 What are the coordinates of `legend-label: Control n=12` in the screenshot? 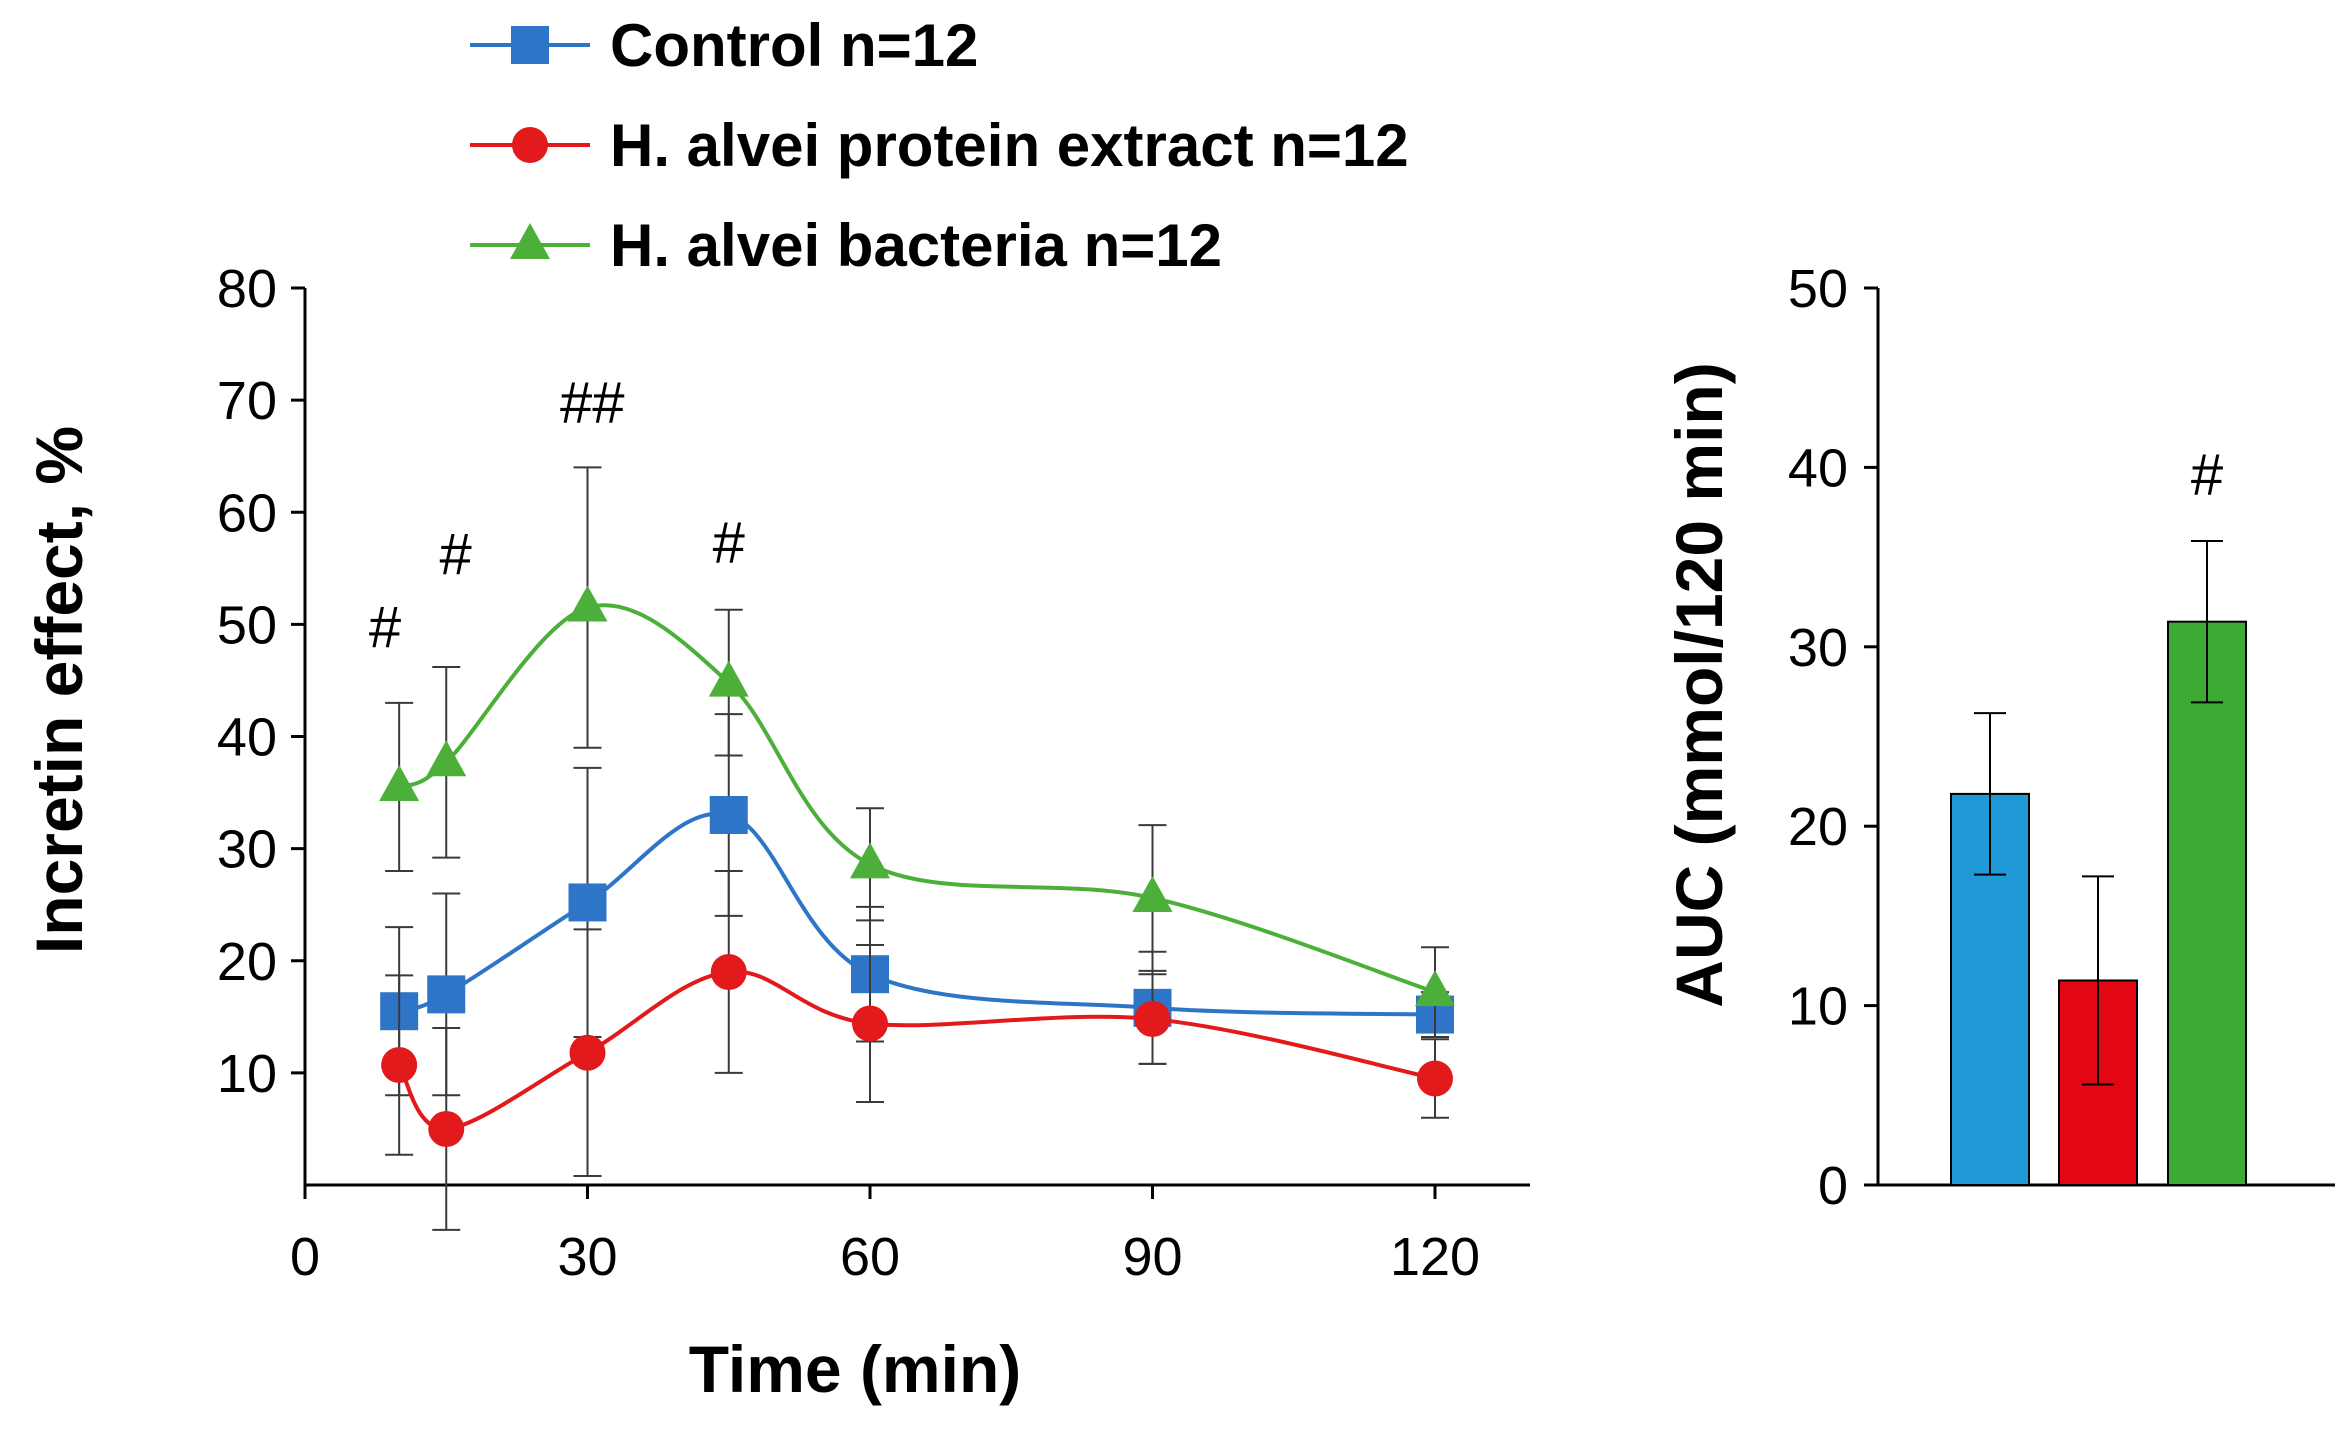 It's located at (794, 45).